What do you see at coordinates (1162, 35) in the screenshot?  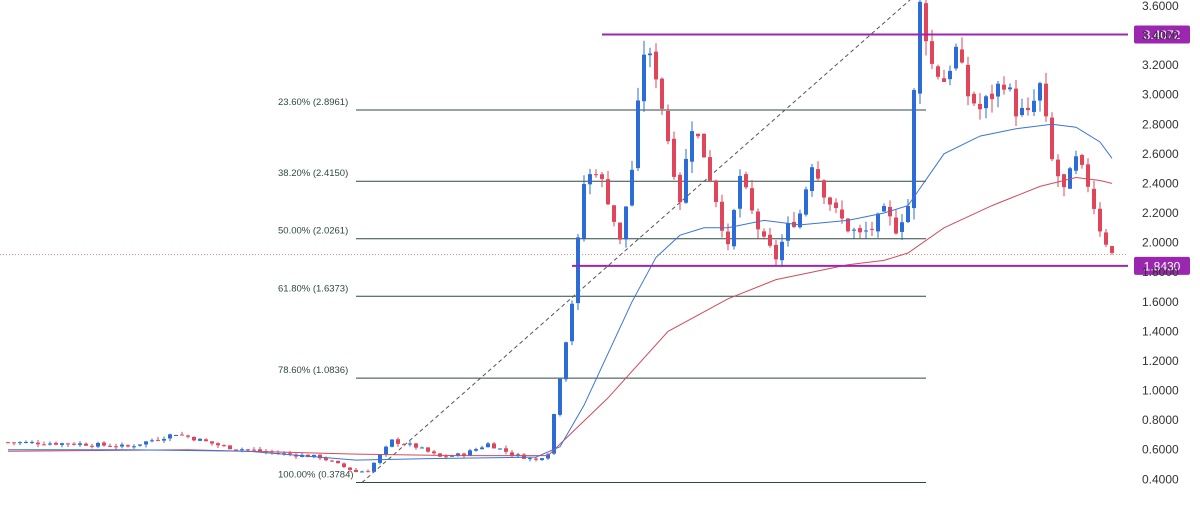 I see `price-tag-label: 3.4072` at bounding box center [1162, 35].